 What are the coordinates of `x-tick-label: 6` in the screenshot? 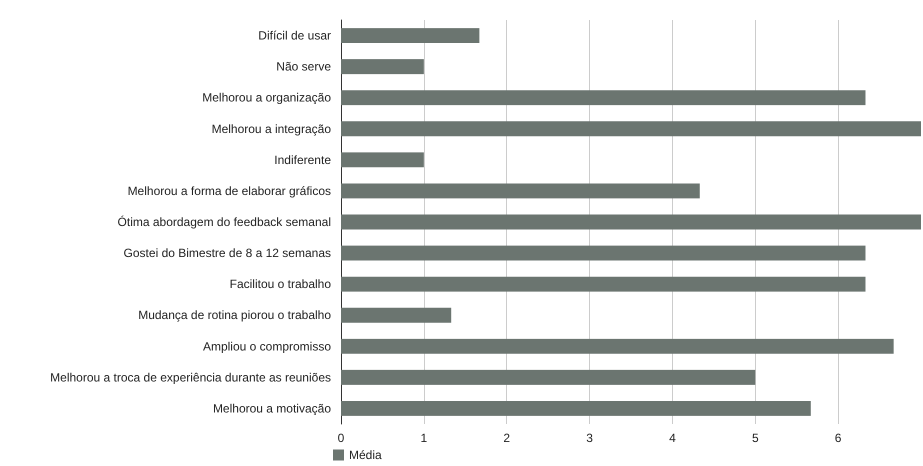 It's located at (838, 438).